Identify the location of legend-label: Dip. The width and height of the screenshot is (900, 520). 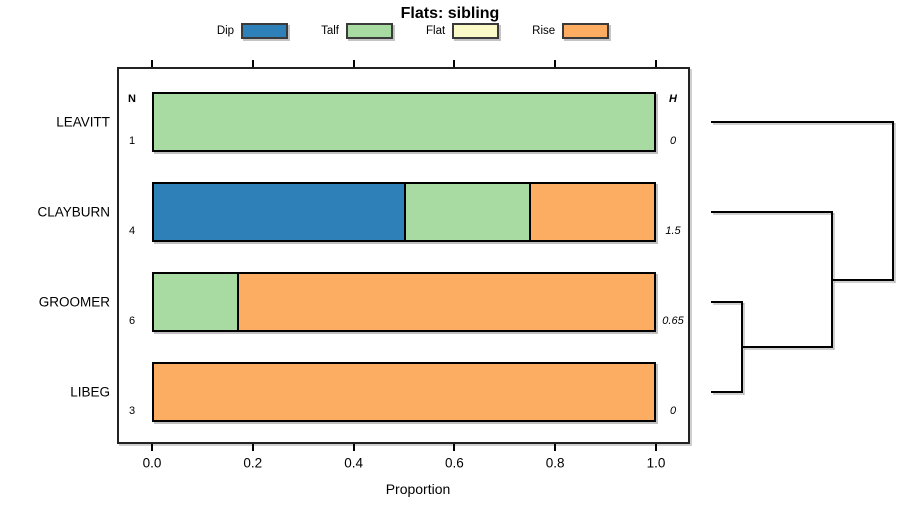
(225, 31).